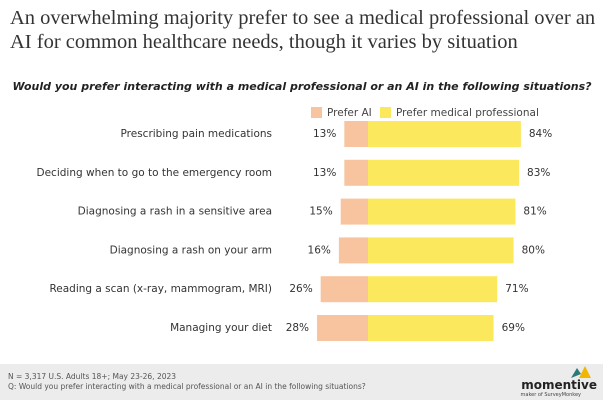  I want to click on value-label: 26%, so click(300, 289).